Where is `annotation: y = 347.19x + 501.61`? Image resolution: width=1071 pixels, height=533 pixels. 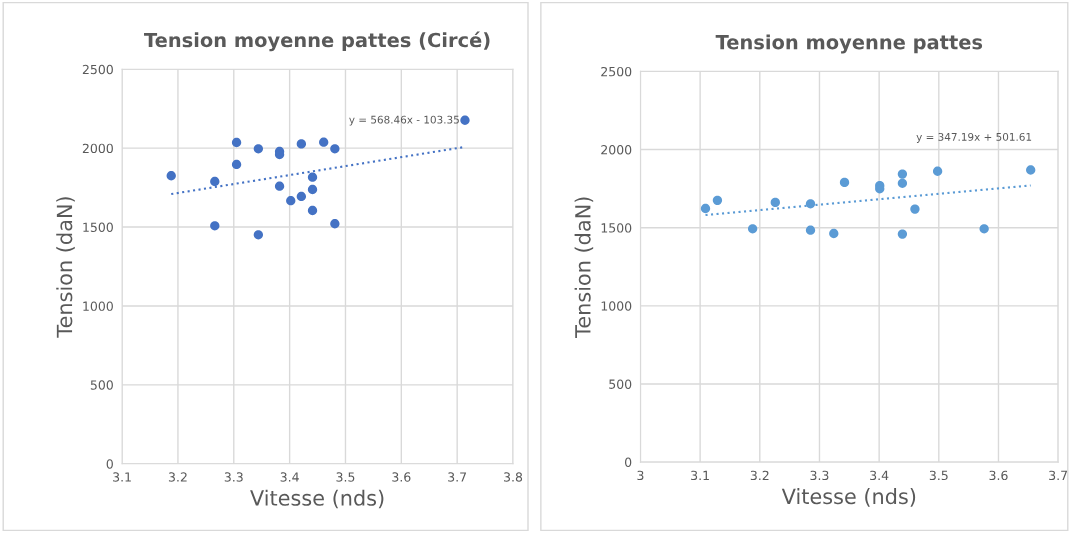 annotation: y = 347.19x + 501.61 is located at coordinates (974, 137).